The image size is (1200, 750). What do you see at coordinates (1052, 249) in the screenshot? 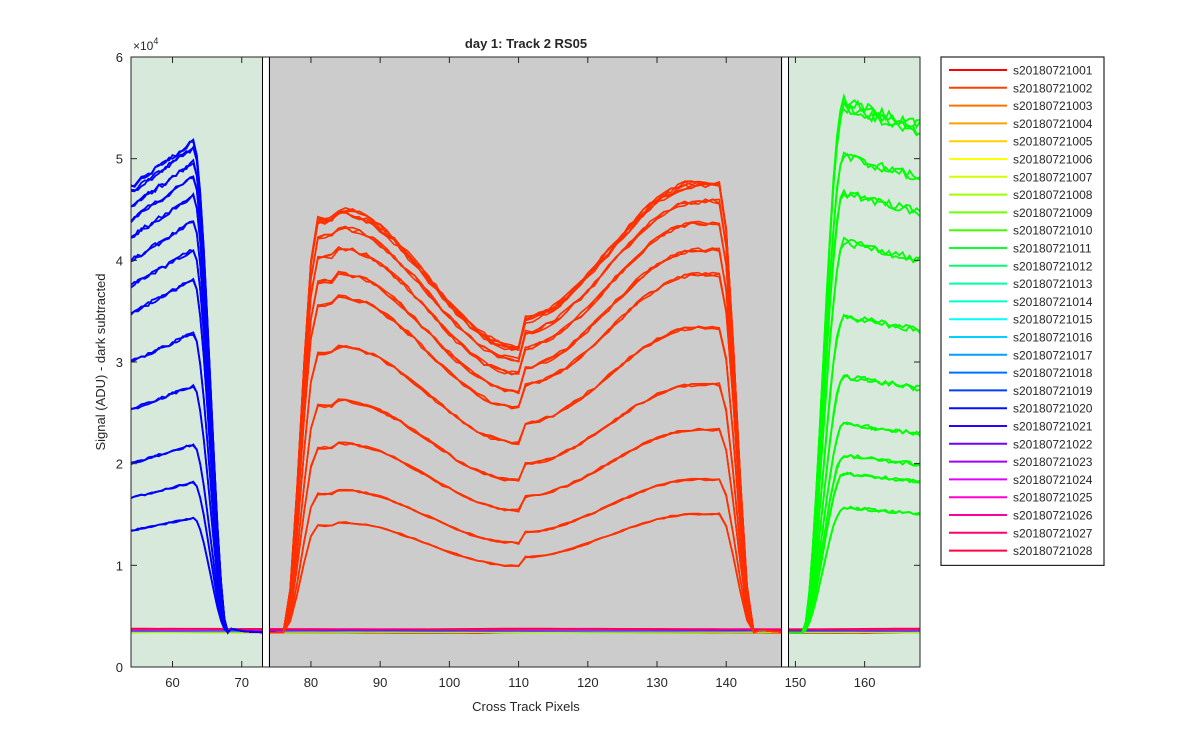
I see `legend-entry-s20180721011: s20180721011` at bounding box center [1052, 249].